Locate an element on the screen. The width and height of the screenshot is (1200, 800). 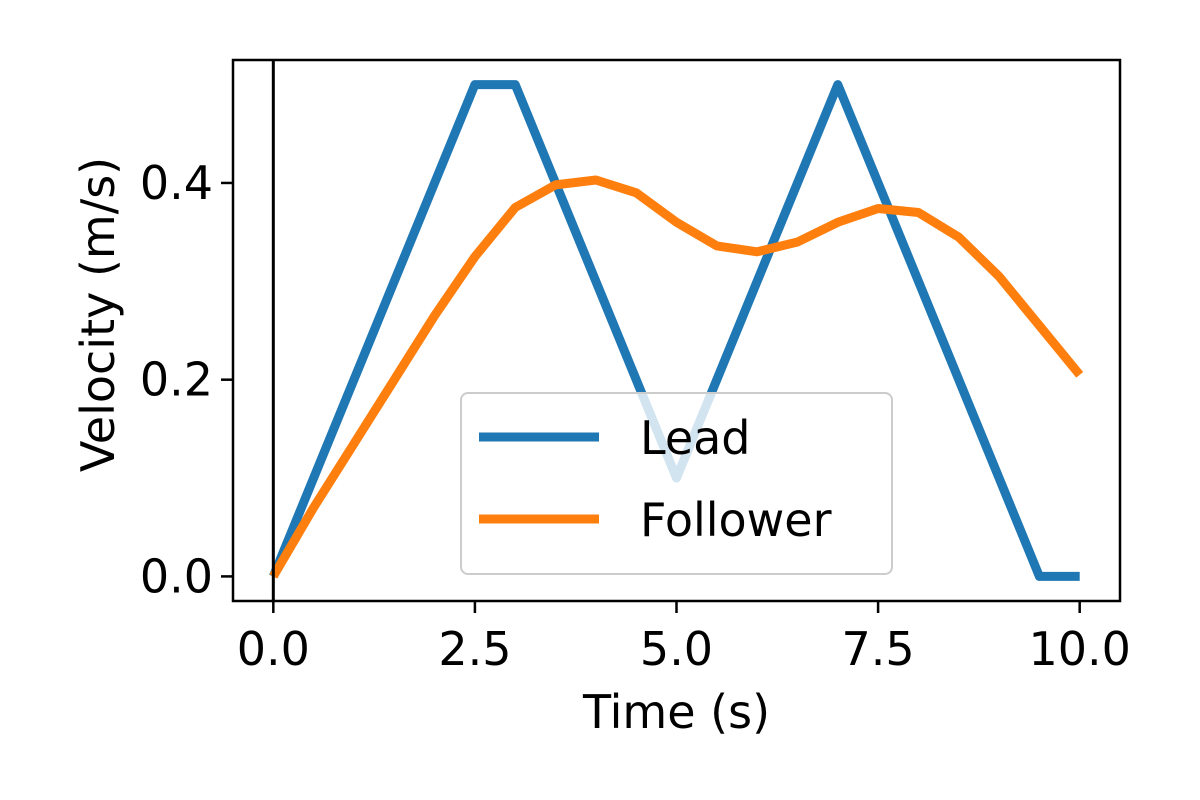
y-axis-label: Velocity (m/s) is located at coordinates (98, 314).